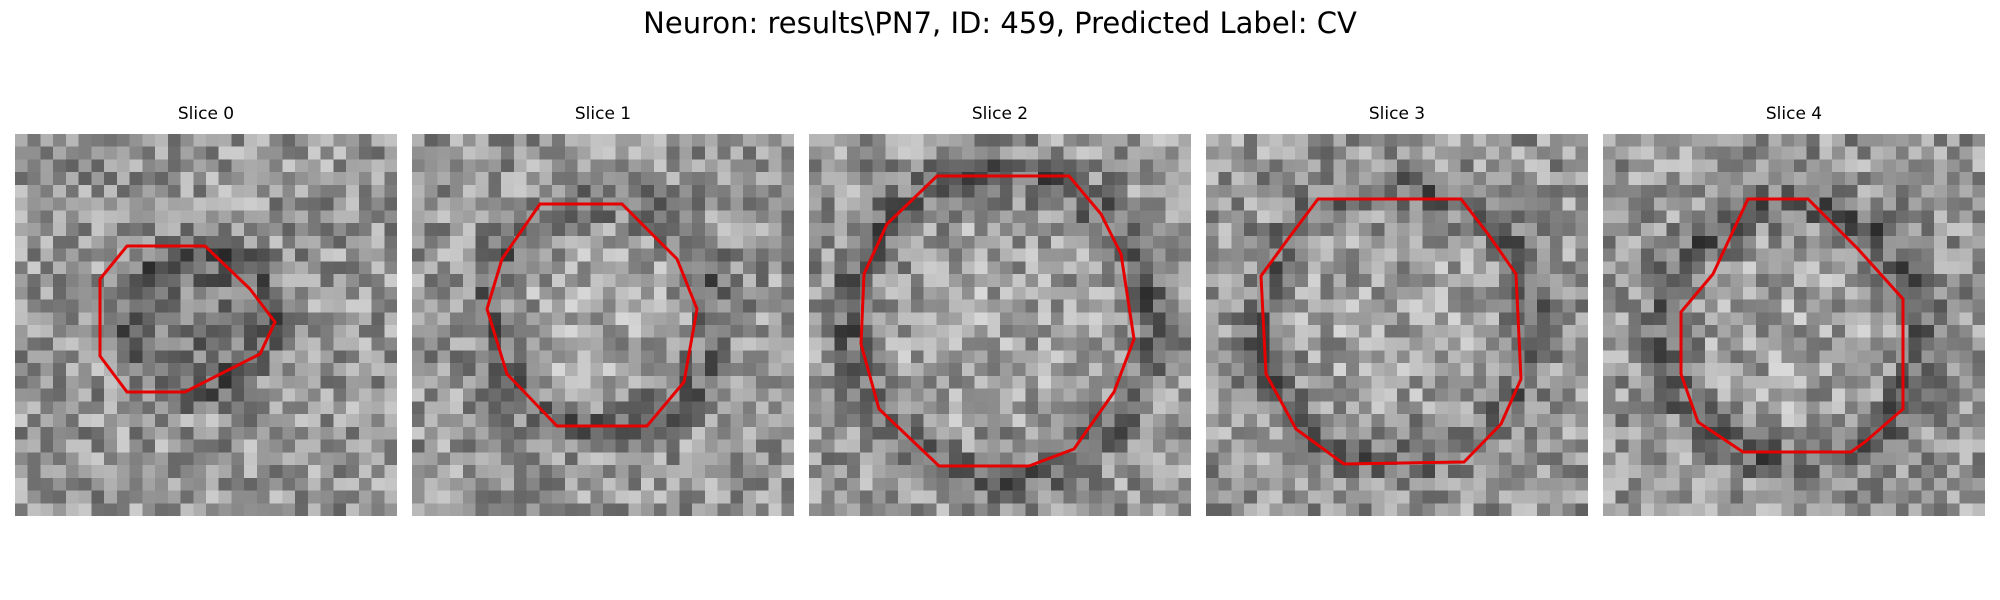  What do you see at coordinates (206, 115) in the screenshot?
I see `slice-title-0: Slice 0` at bounding box center [206, 115].